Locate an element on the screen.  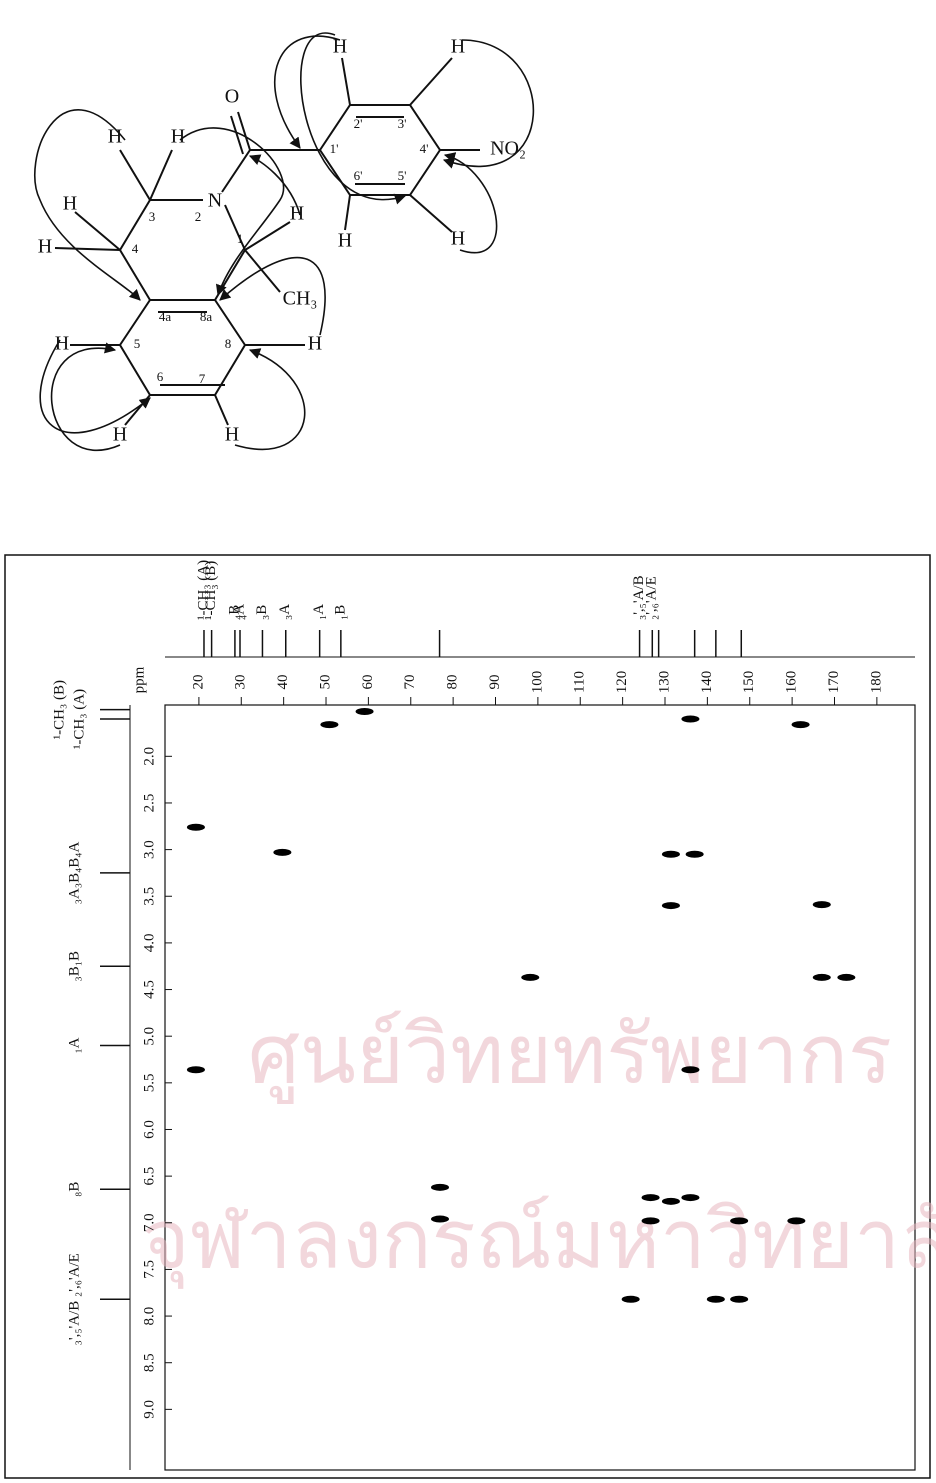
x-tick-label: 110 is located at coordinates (580, 682).